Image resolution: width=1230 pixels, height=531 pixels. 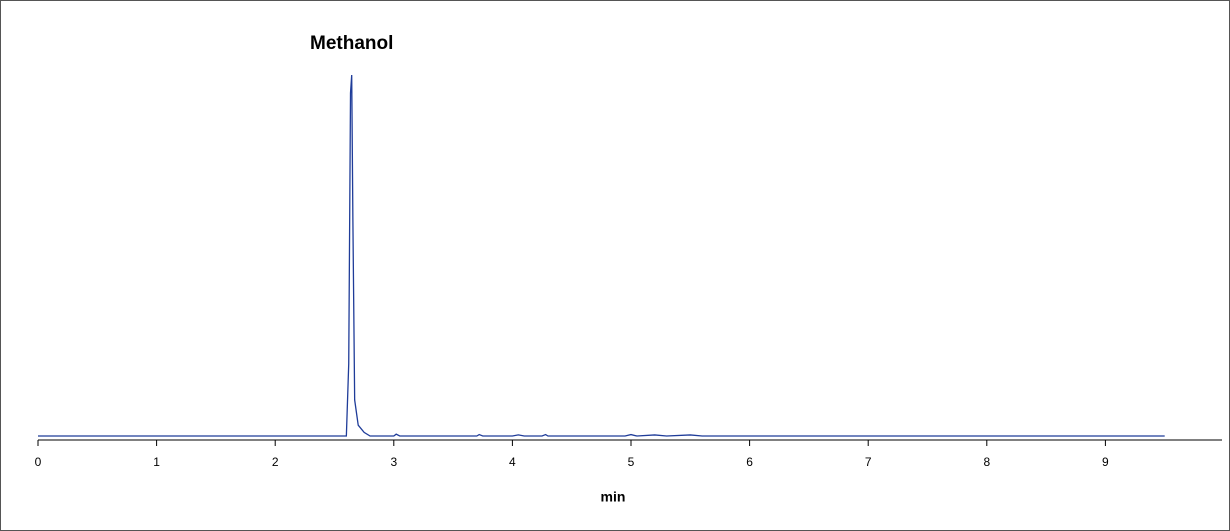 What do you see at coordinates (613, 497) in the screenshot?
I see `x-axis-label: min` at bounding box center [613, 497].